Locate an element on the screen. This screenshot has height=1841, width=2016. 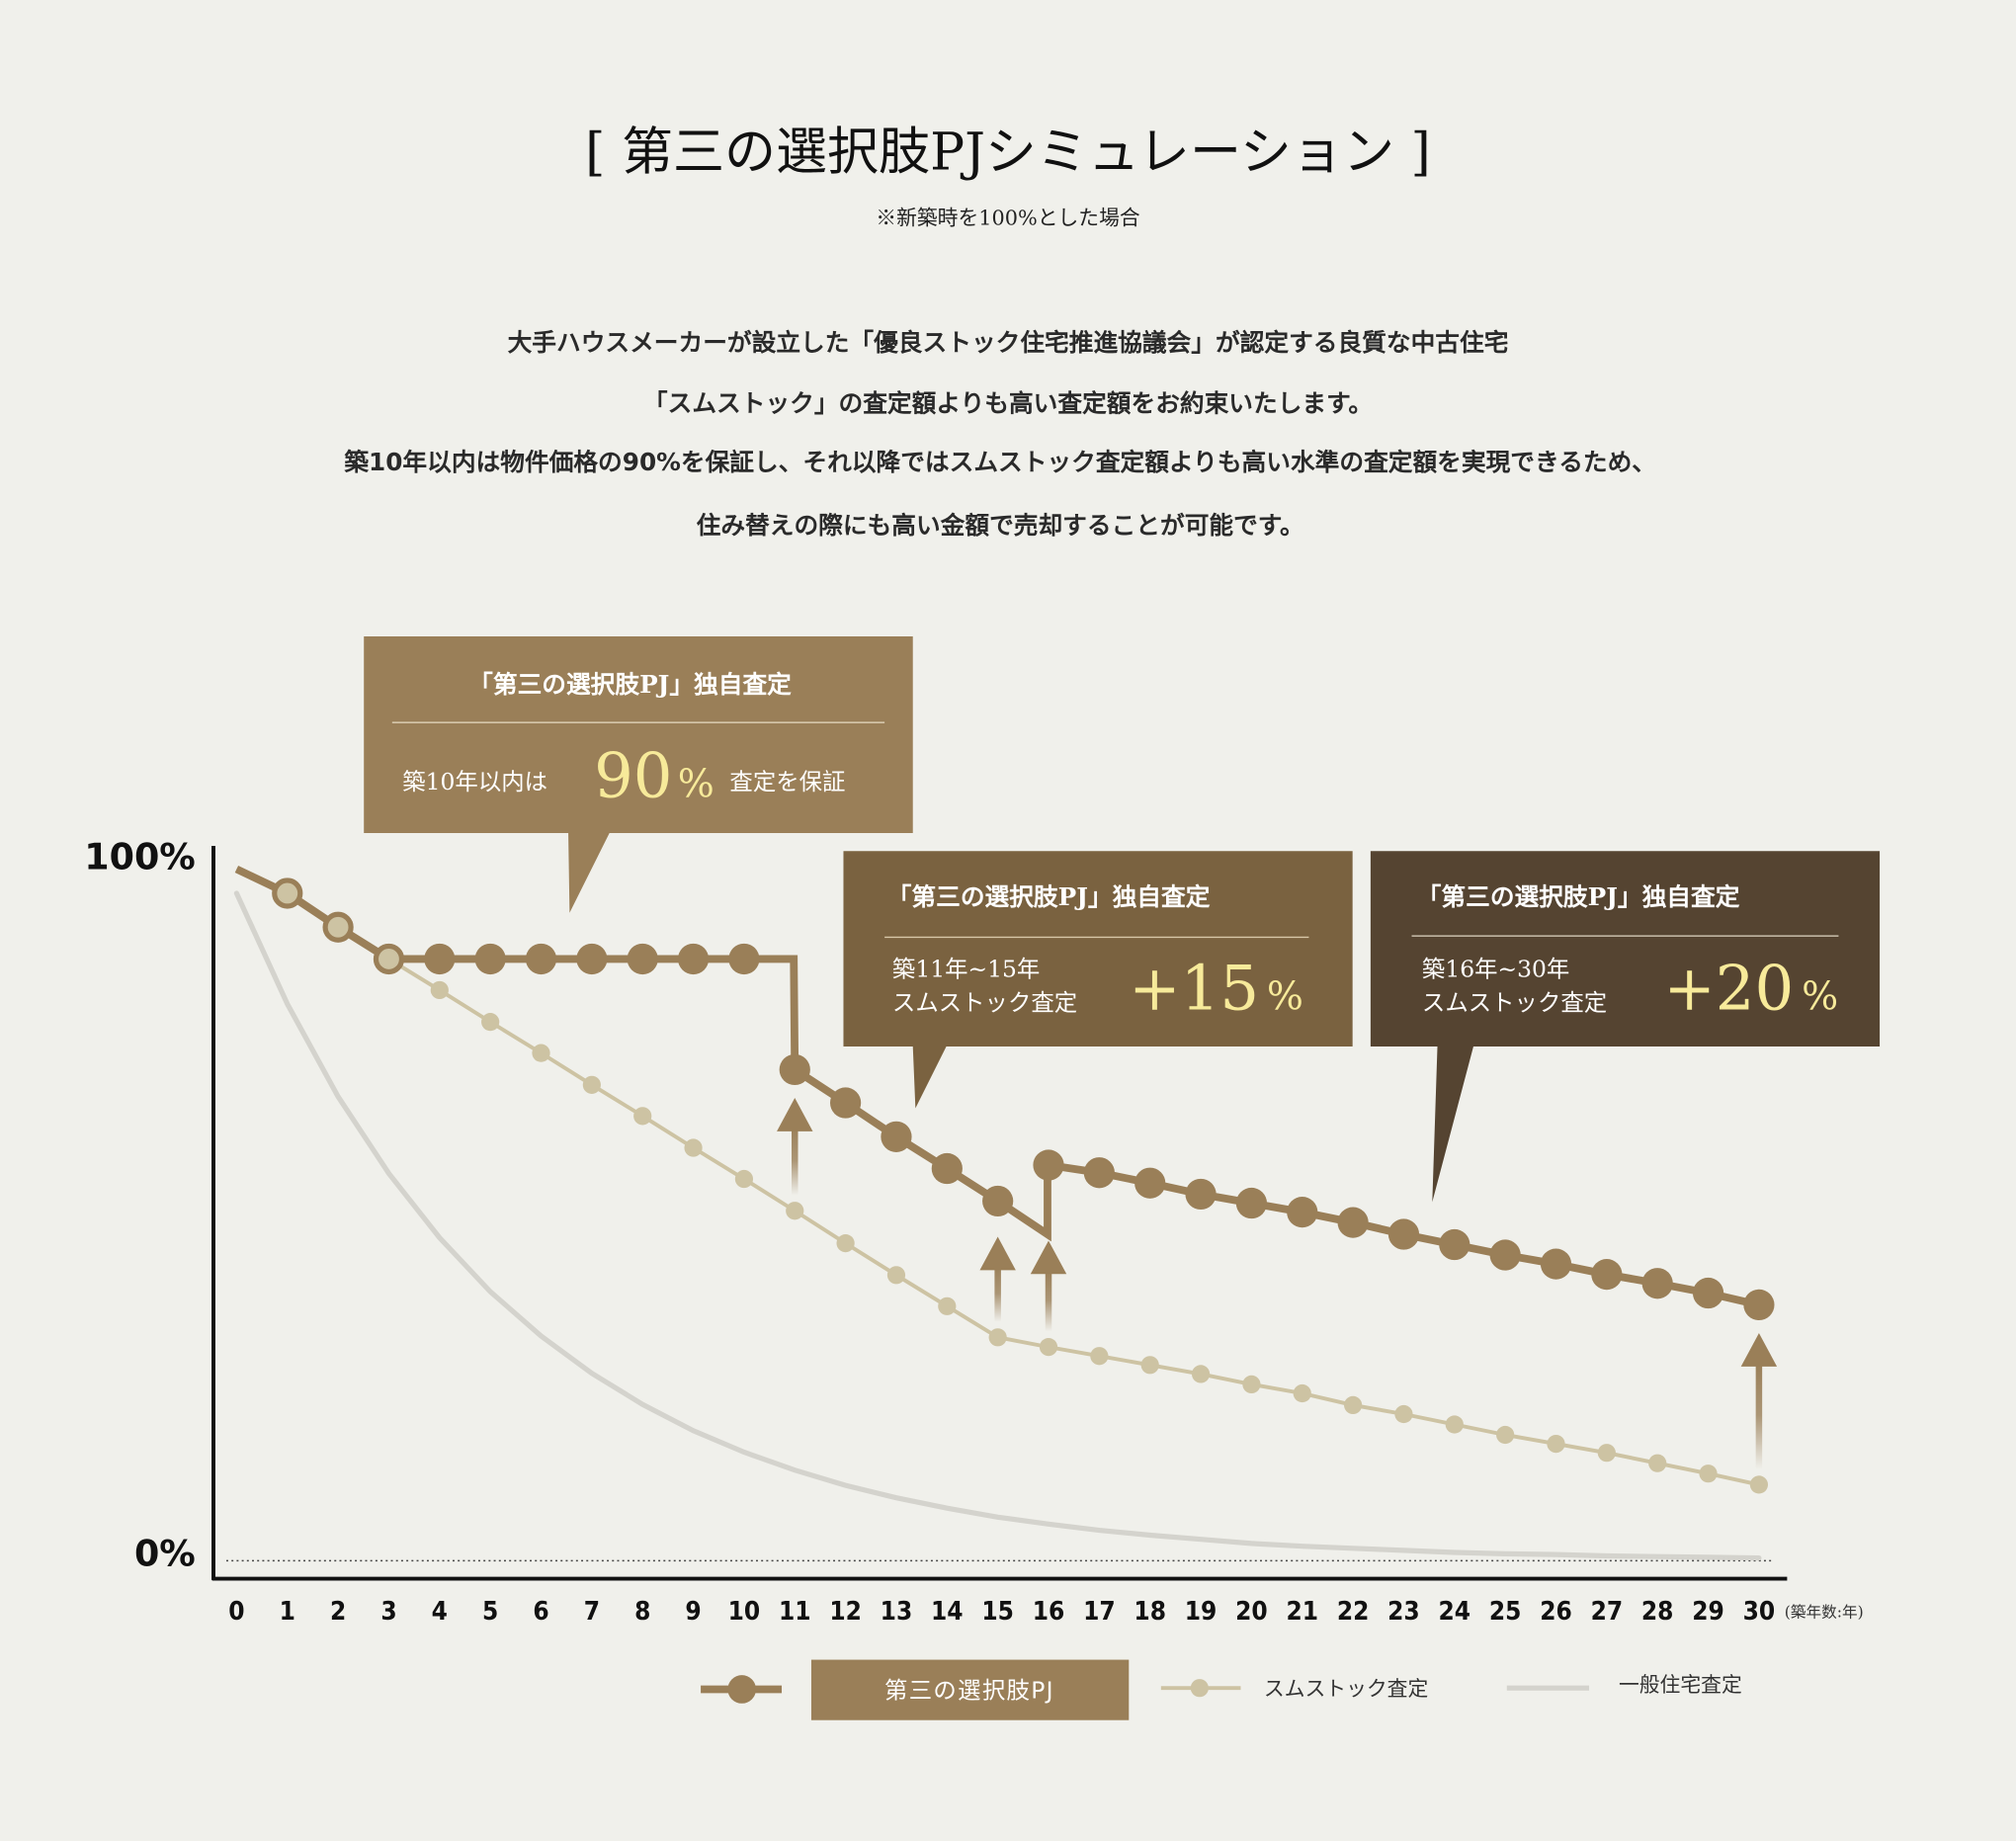
x-tick-label: 24 is located at coordinates (1455, 1612).